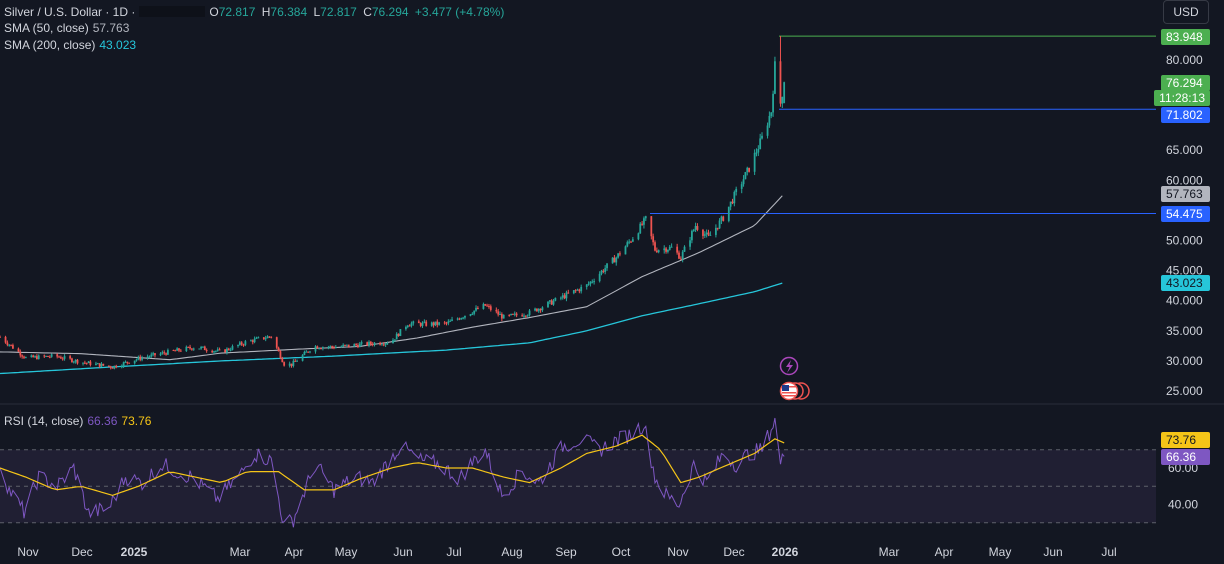  Describe the element at coordinates (70, 12) in the screenshot. I see `symbol-title: Silver / U.S. Dollar · 1D ·` at that location.